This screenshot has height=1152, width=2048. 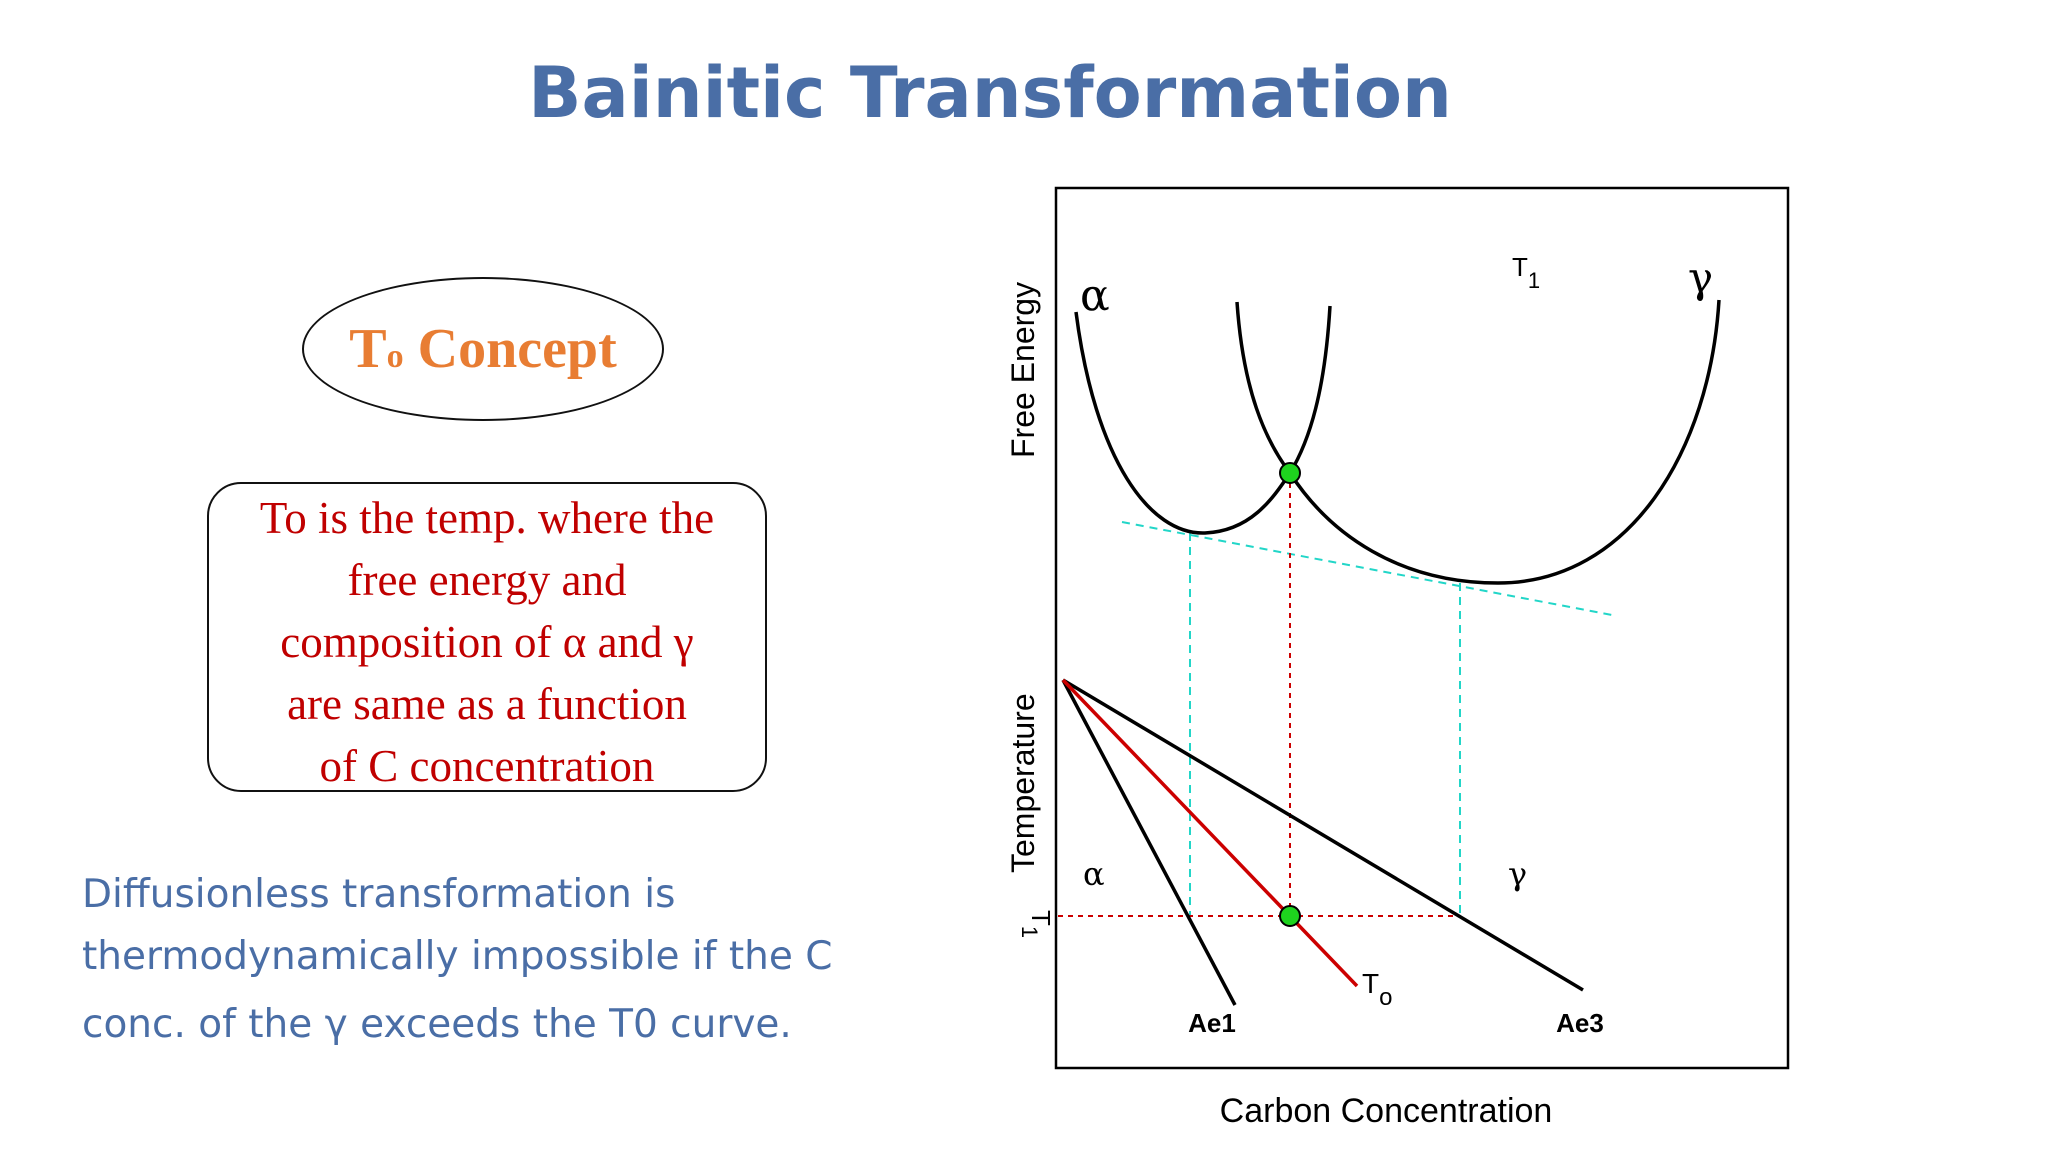 What do you see at coordinates (487, 766) in the screenshot?
I see `definition-line: of C concentration` at bounding box center [487, 766].